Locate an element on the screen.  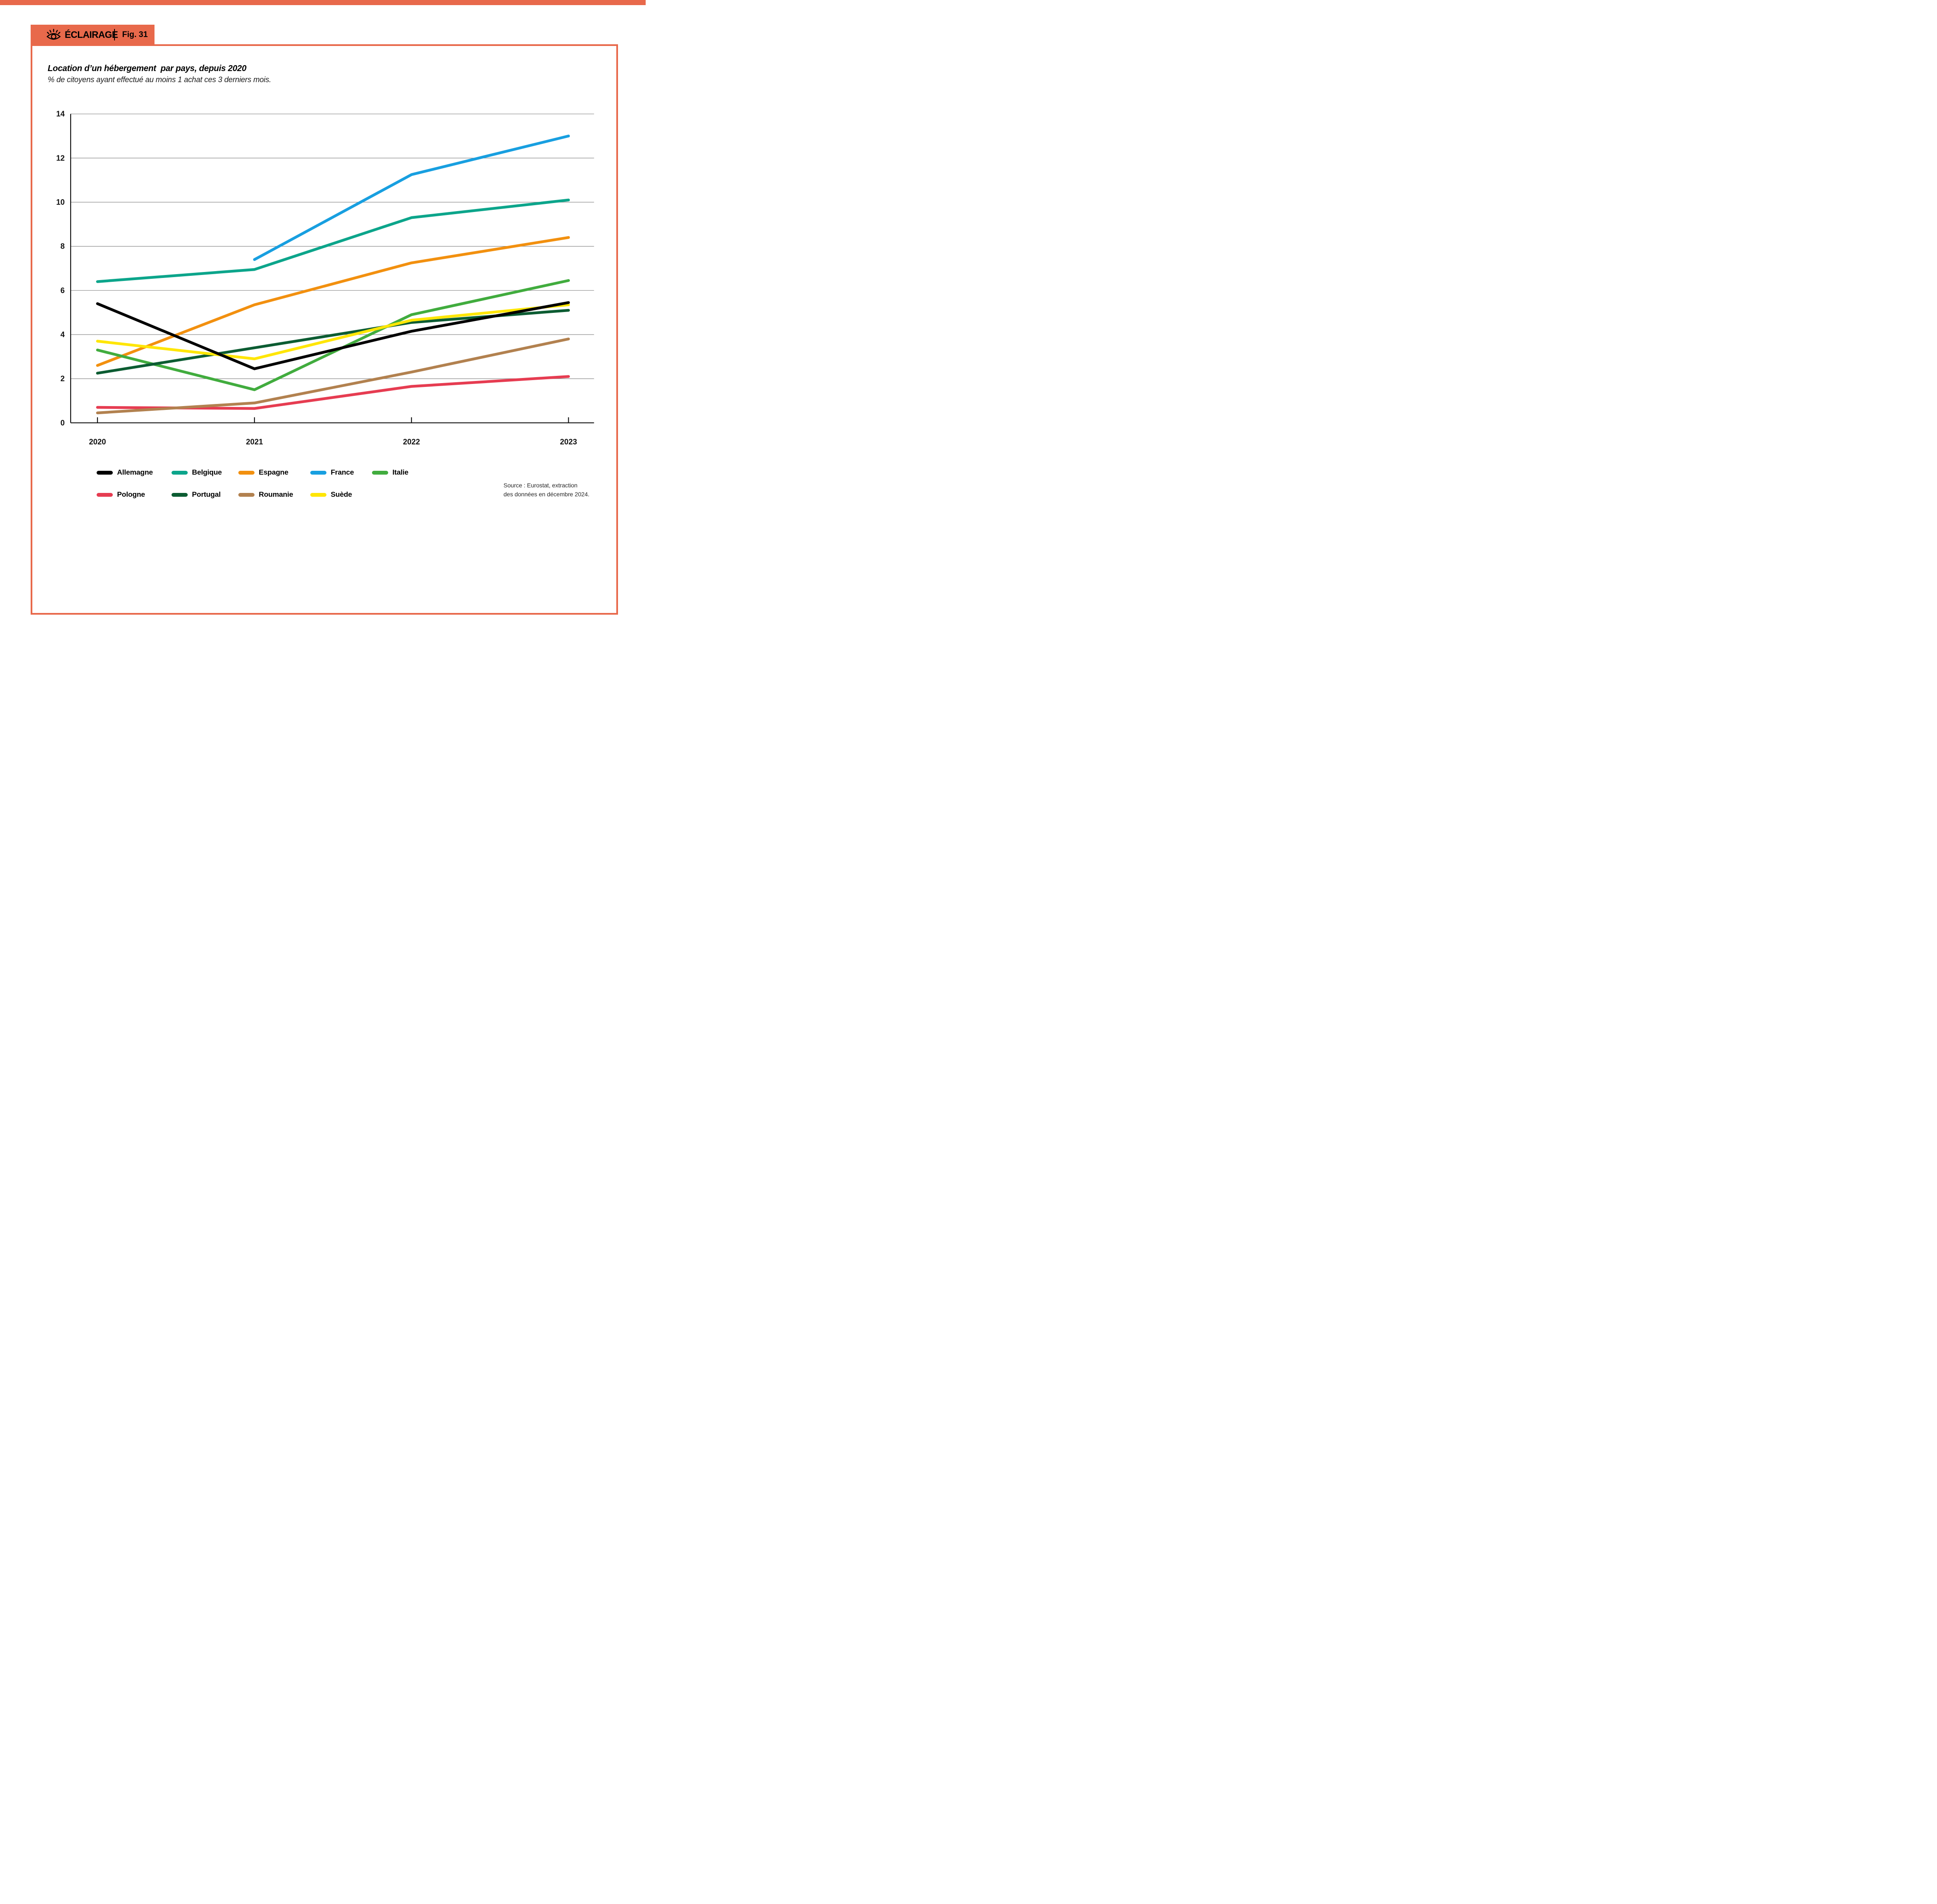
legend-swatch-Roumanie is located at coordinates (247, 494).